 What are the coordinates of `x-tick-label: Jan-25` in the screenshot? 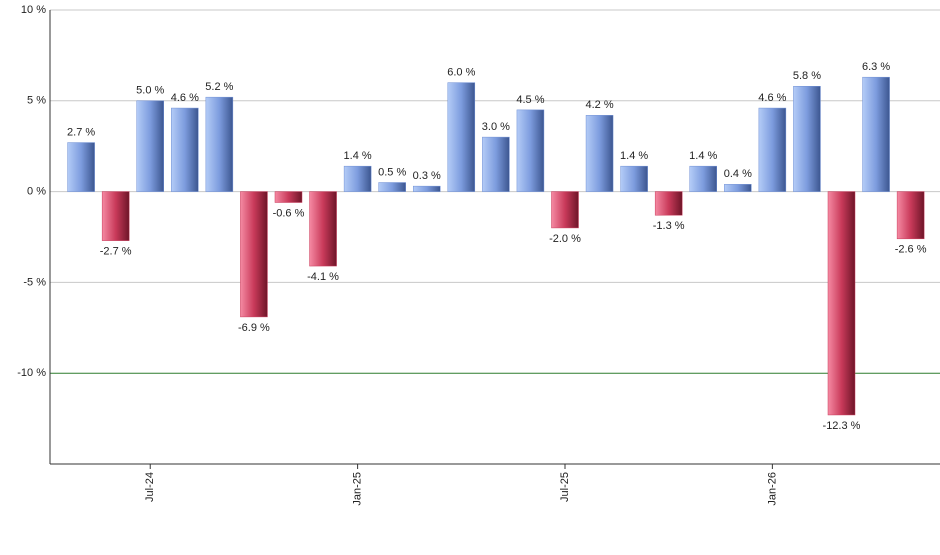 It's located at (358, 489).